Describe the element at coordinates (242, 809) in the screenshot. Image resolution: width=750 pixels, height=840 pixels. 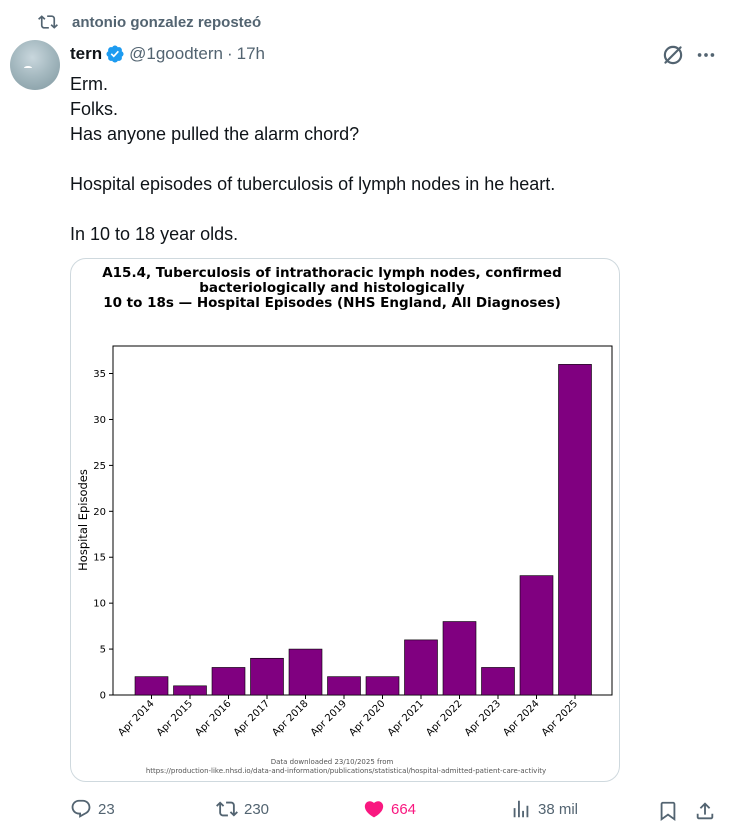
I see `repost-button: 230` at that location.